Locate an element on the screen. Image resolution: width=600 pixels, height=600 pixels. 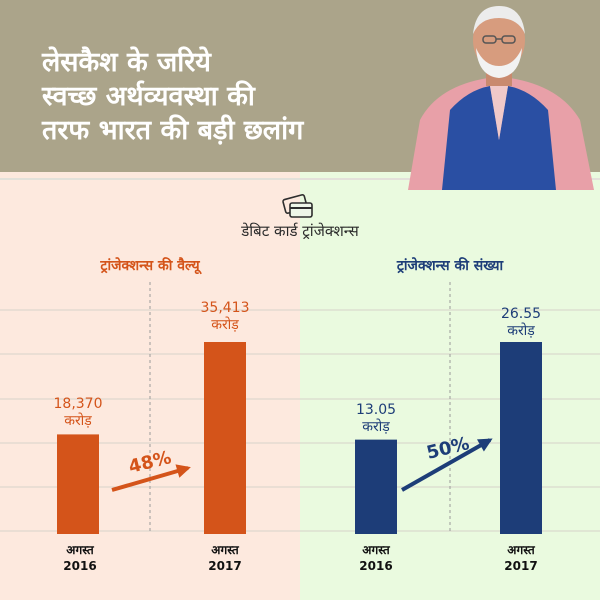
value-label-2017-number: 35,413 is located at coordinates (225, 308).